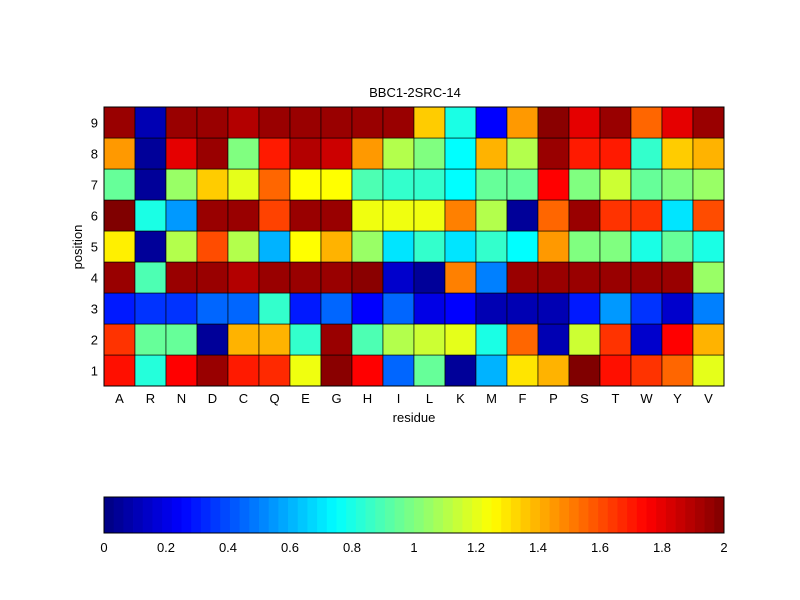  What do you see at coordinates (553, 122) in the screenshot?
I see `heatmap-cell-9-P` at bounding box center [553, 122].